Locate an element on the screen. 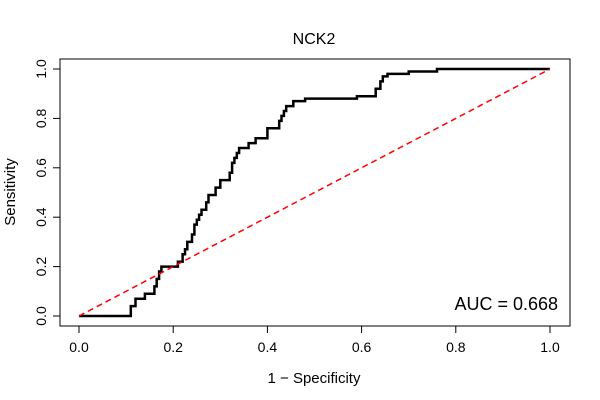 The width and height of the screenshot is (600, 400). y-tick-label: 1.0 is located at coordinates (41, 69).